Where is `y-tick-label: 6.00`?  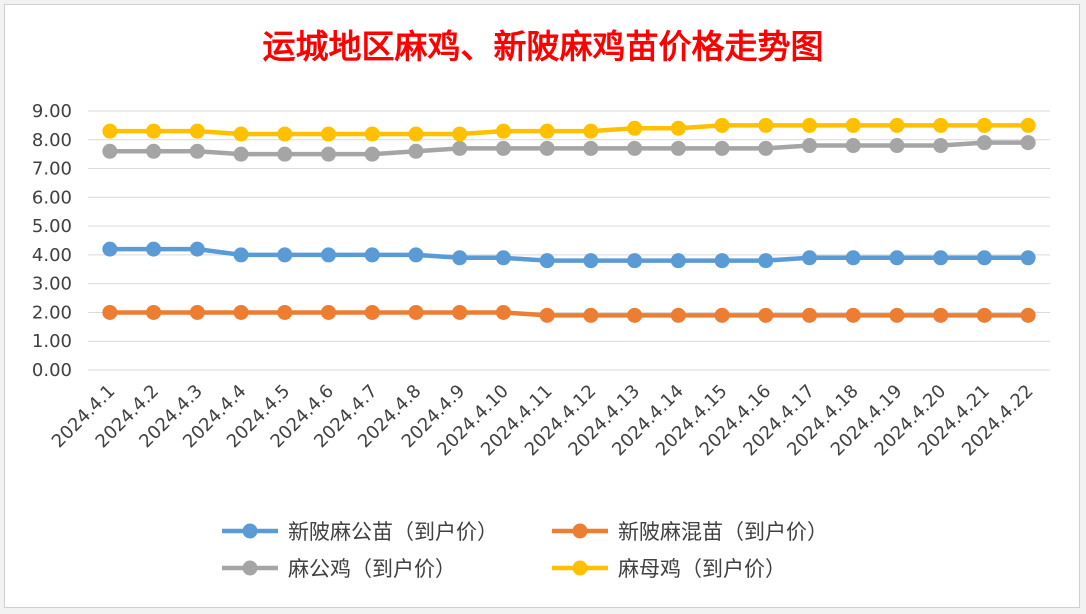
y-tick-label: 6.00 is located at coordinates (52, 197).